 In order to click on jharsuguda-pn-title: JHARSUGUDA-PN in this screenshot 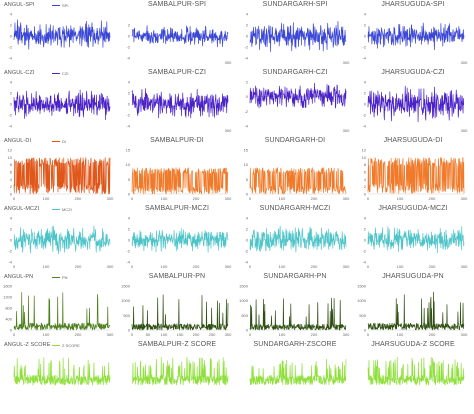, I will do `click(413, 276)`.